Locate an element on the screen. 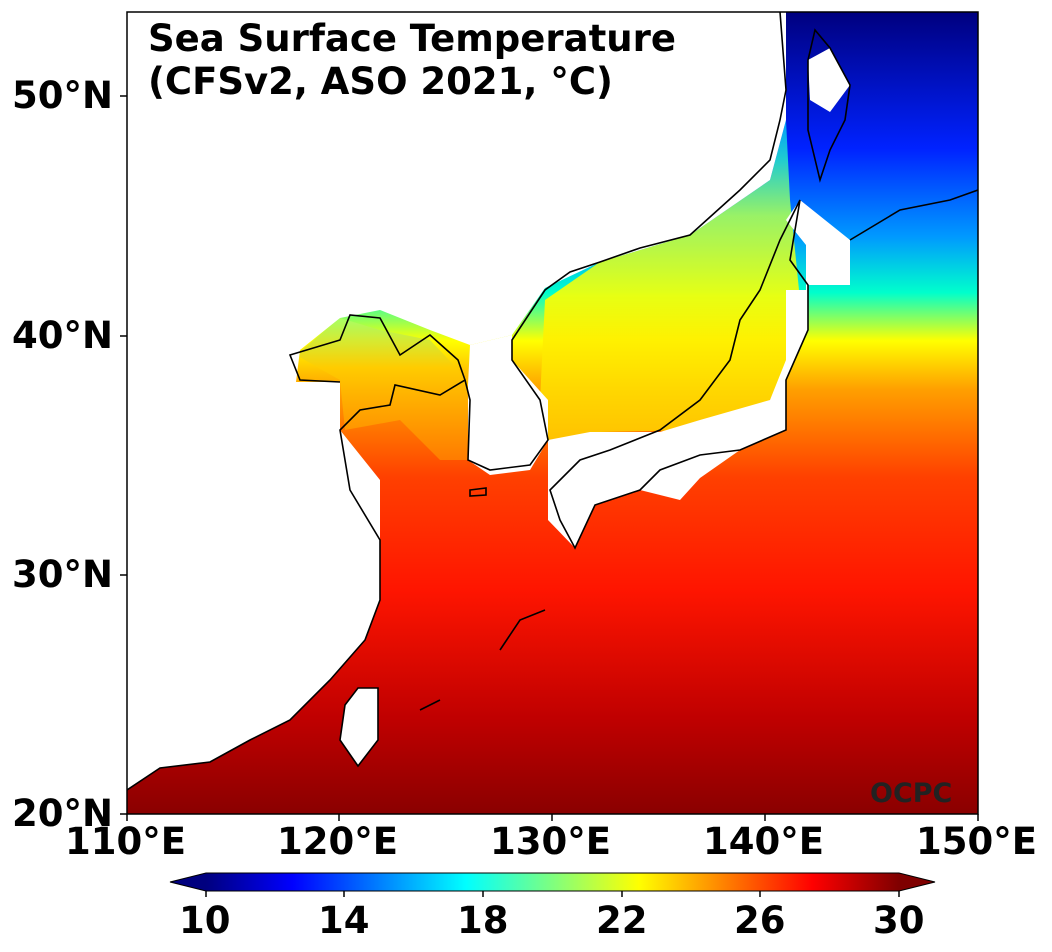 The width and height of the screenshot is (1052, 952). land-mask-japan is located at coordinates (699, 374).